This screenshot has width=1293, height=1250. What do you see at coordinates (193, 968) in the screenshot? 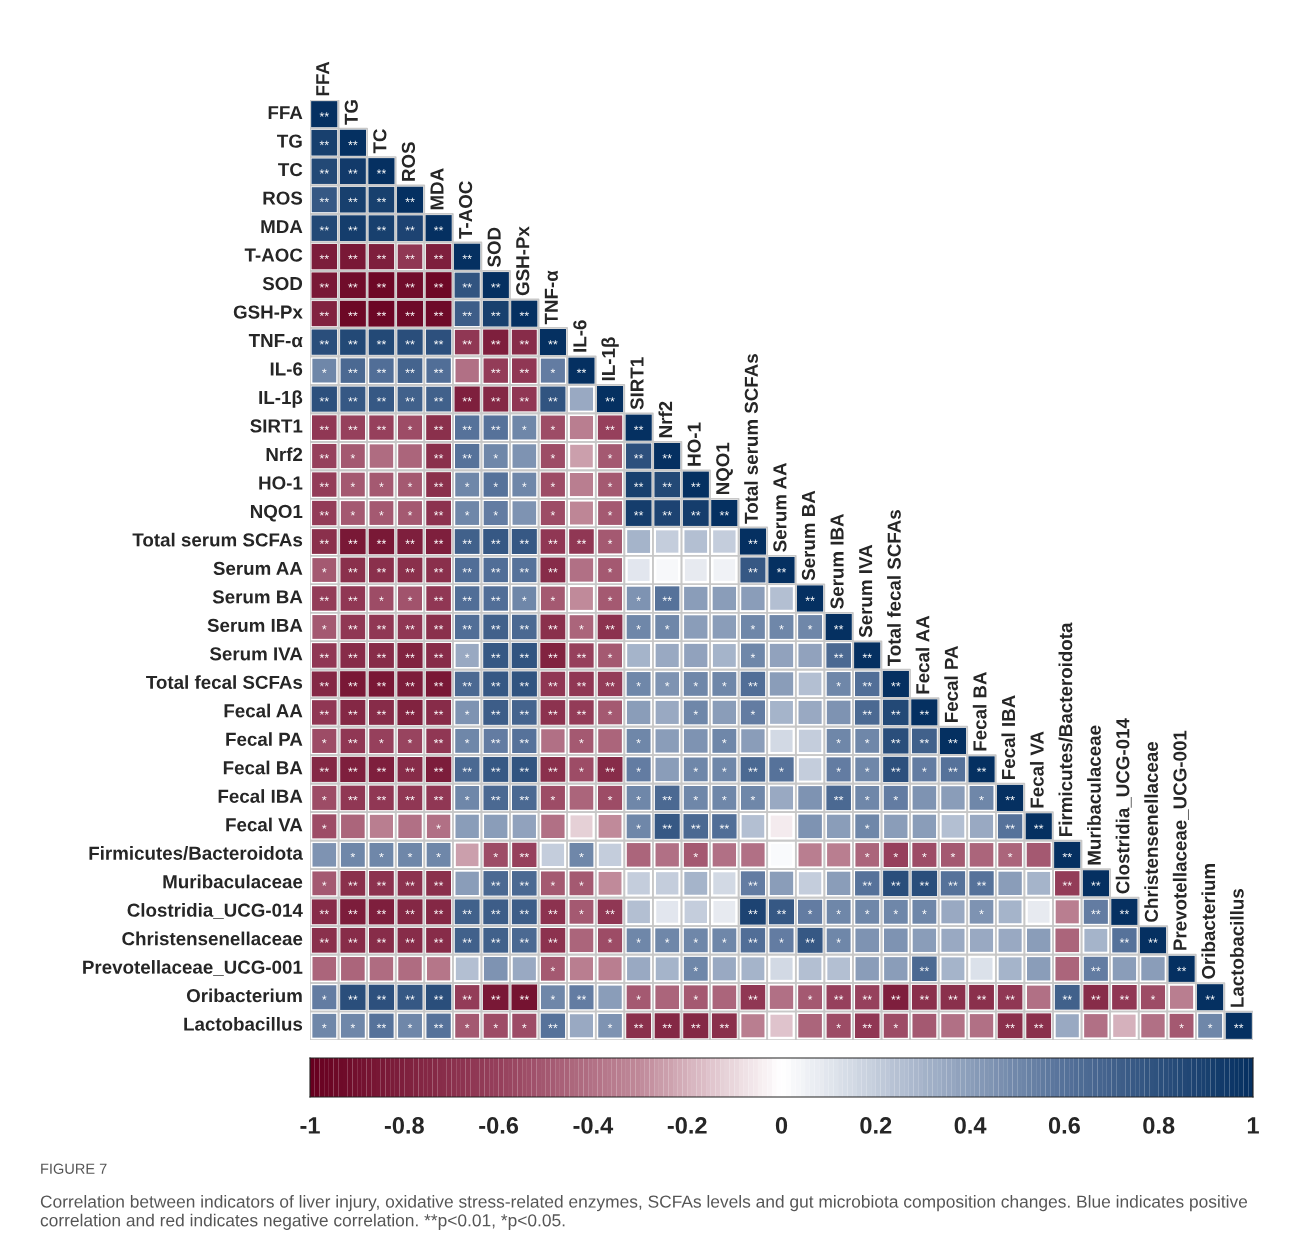
I see `y-tick-label: Prevotellaceae_UCG-001` at bounding box center [193, 968].